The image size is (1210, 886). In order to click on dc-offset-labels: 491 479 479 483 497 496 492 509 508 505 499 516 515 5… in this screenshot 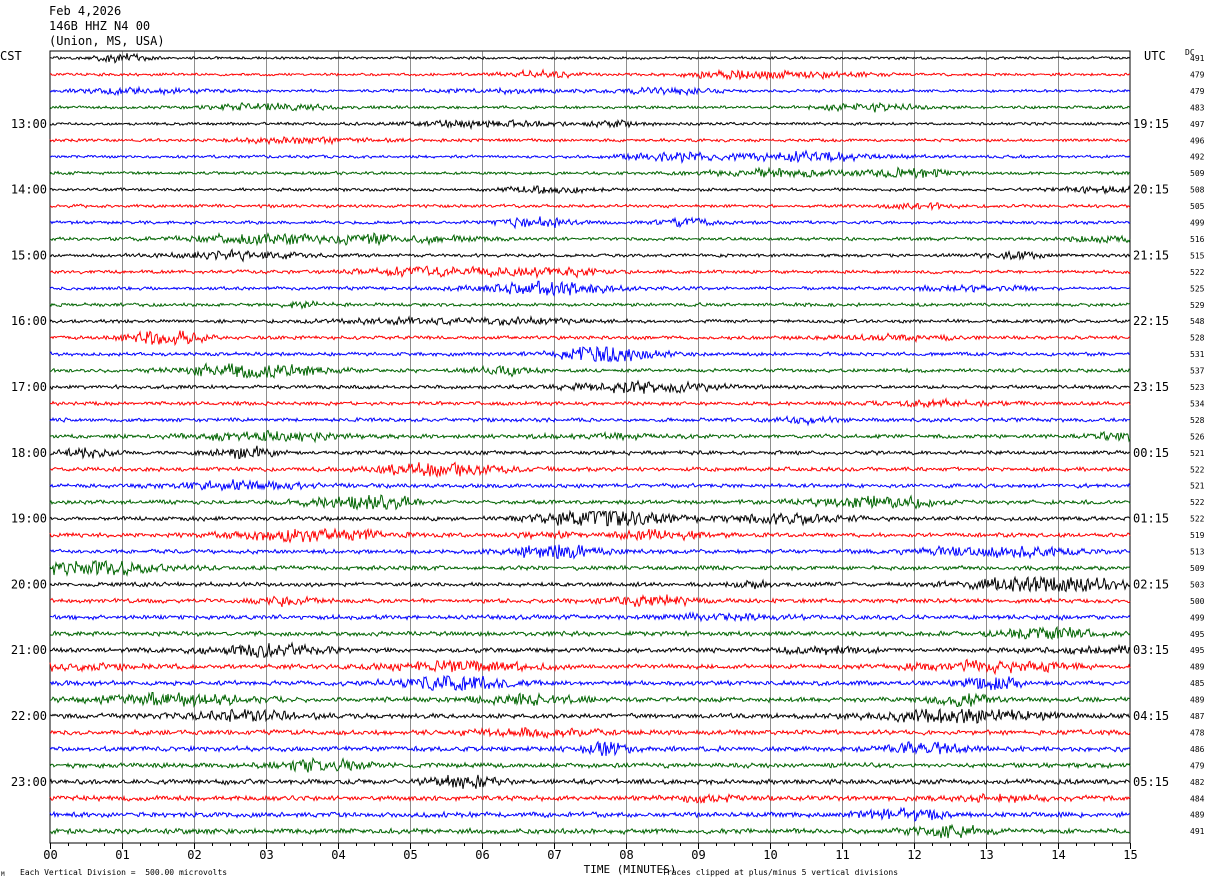, I will do `click(1197, 445)`.